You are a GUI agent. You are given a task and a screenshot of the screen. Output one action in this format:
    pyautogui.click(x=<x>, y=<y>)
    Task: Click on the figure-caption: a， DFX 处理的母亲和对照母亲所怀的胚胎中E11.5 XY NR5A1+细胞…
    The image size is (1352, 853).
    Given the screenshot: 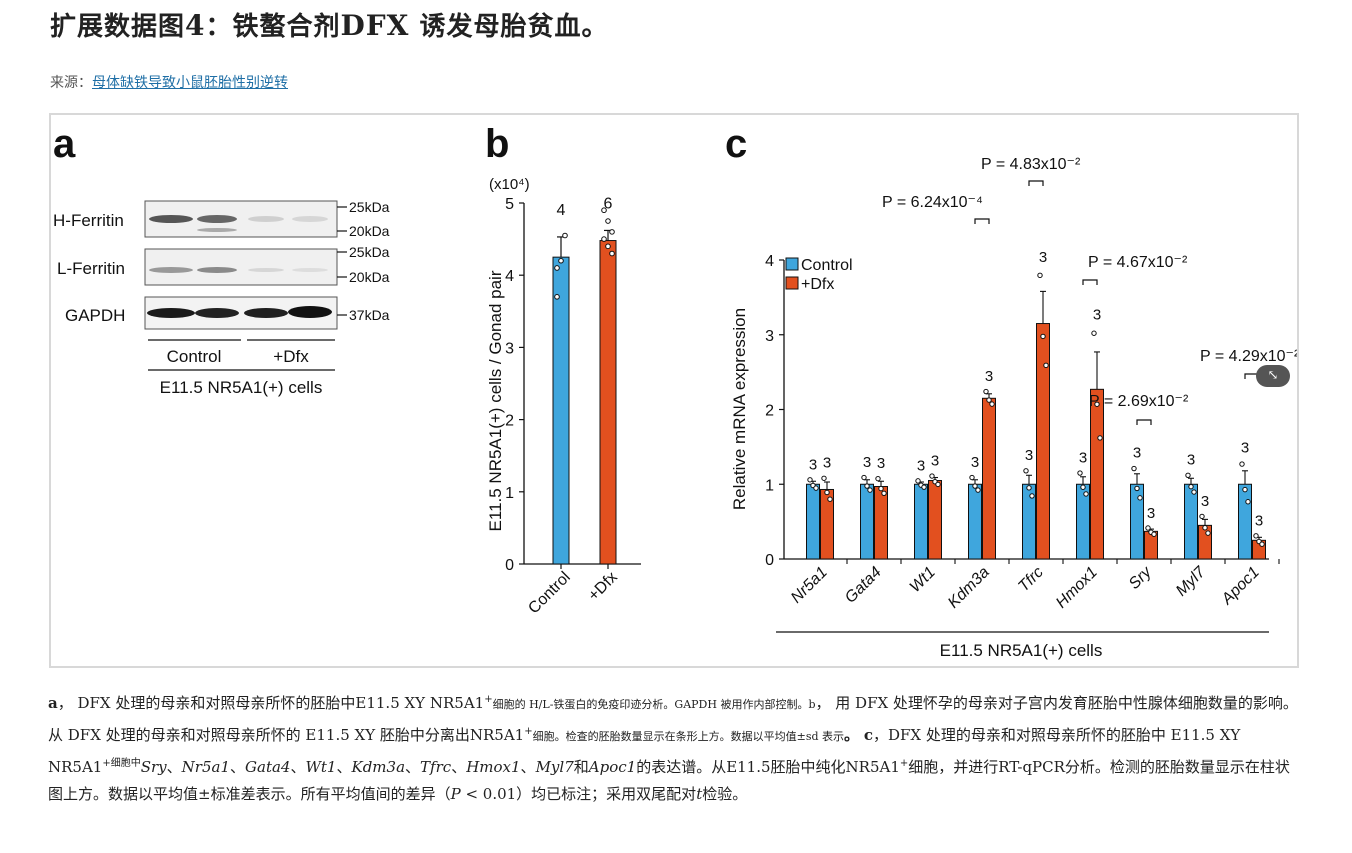 What is the action you would take?
    pyautogui.click(x=673, y=748)
    